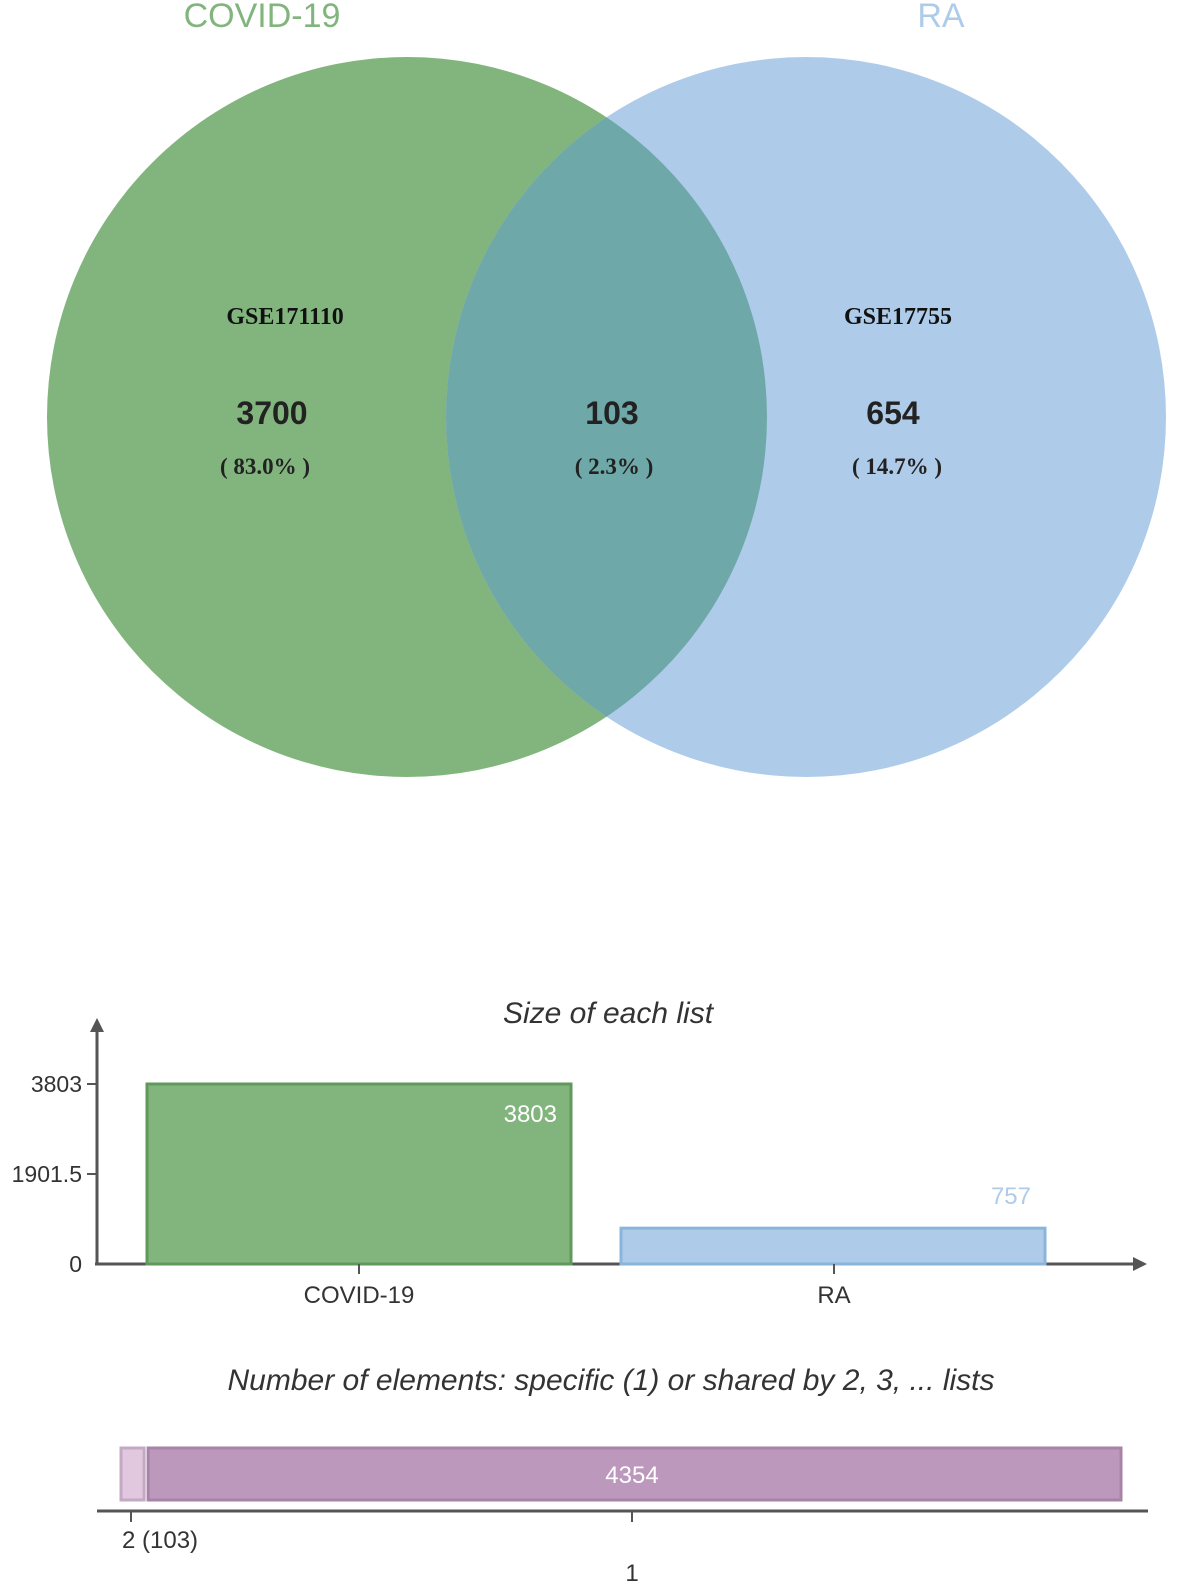  Describe the element at coordinates (833, 1295) in the screenshot. I see `x-tick-label-ra: RA` at that location.